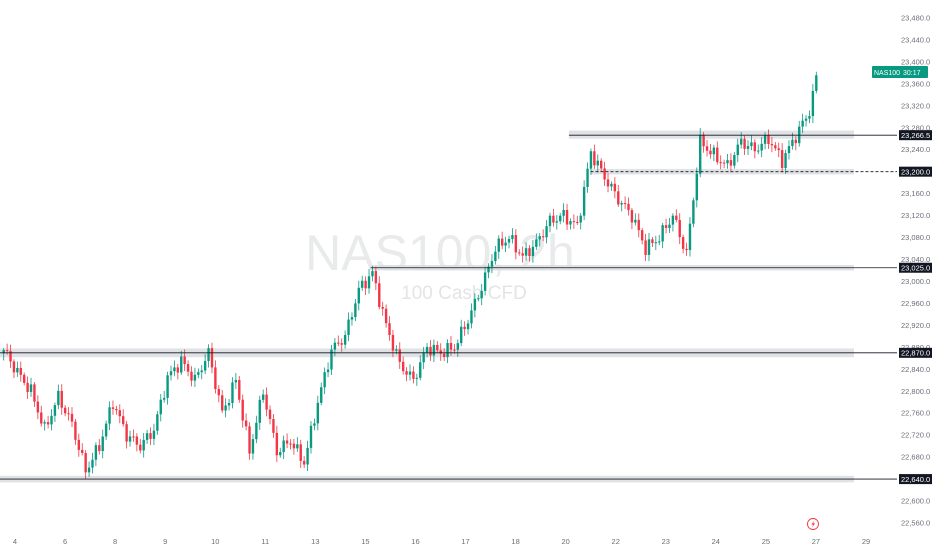 Image resolution: width=932 pixels, height=555 pixels. I want to click on lightning-icon, so click(813, 524).